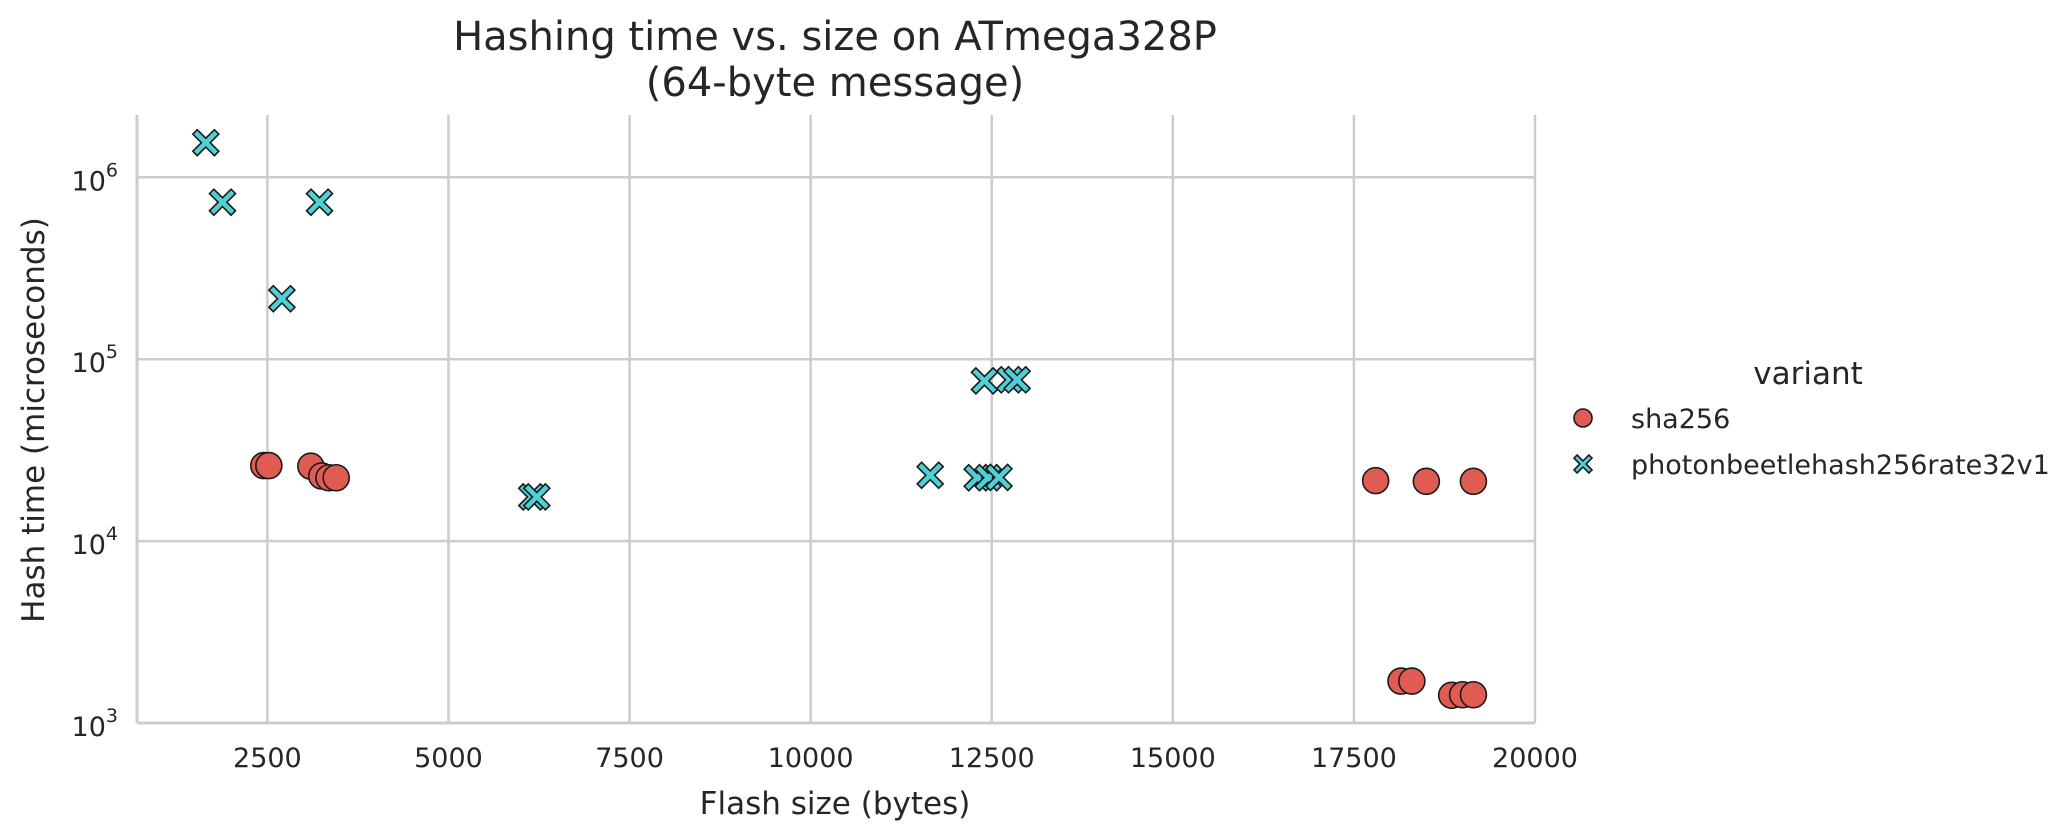 This screenshot has height=834, width=2068. What do you see at coordinates (629, 758) in the screenshot?
I see `x-tick-label: 7500` at bounding box center [629, 758].